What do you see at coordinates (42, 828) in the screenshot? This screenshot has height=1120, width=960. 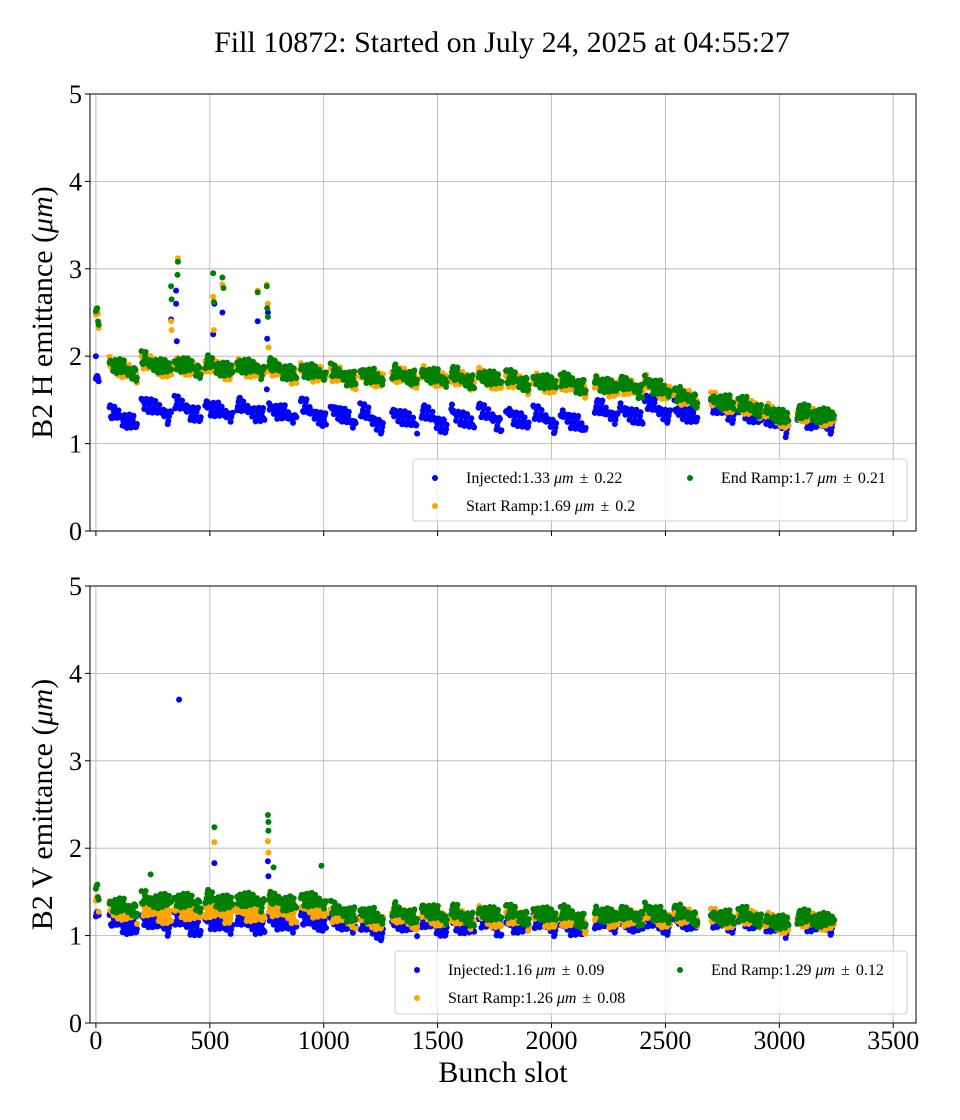 I see `y-axis-label-text: B2 V emittance (` at bounding box center [42, 828].